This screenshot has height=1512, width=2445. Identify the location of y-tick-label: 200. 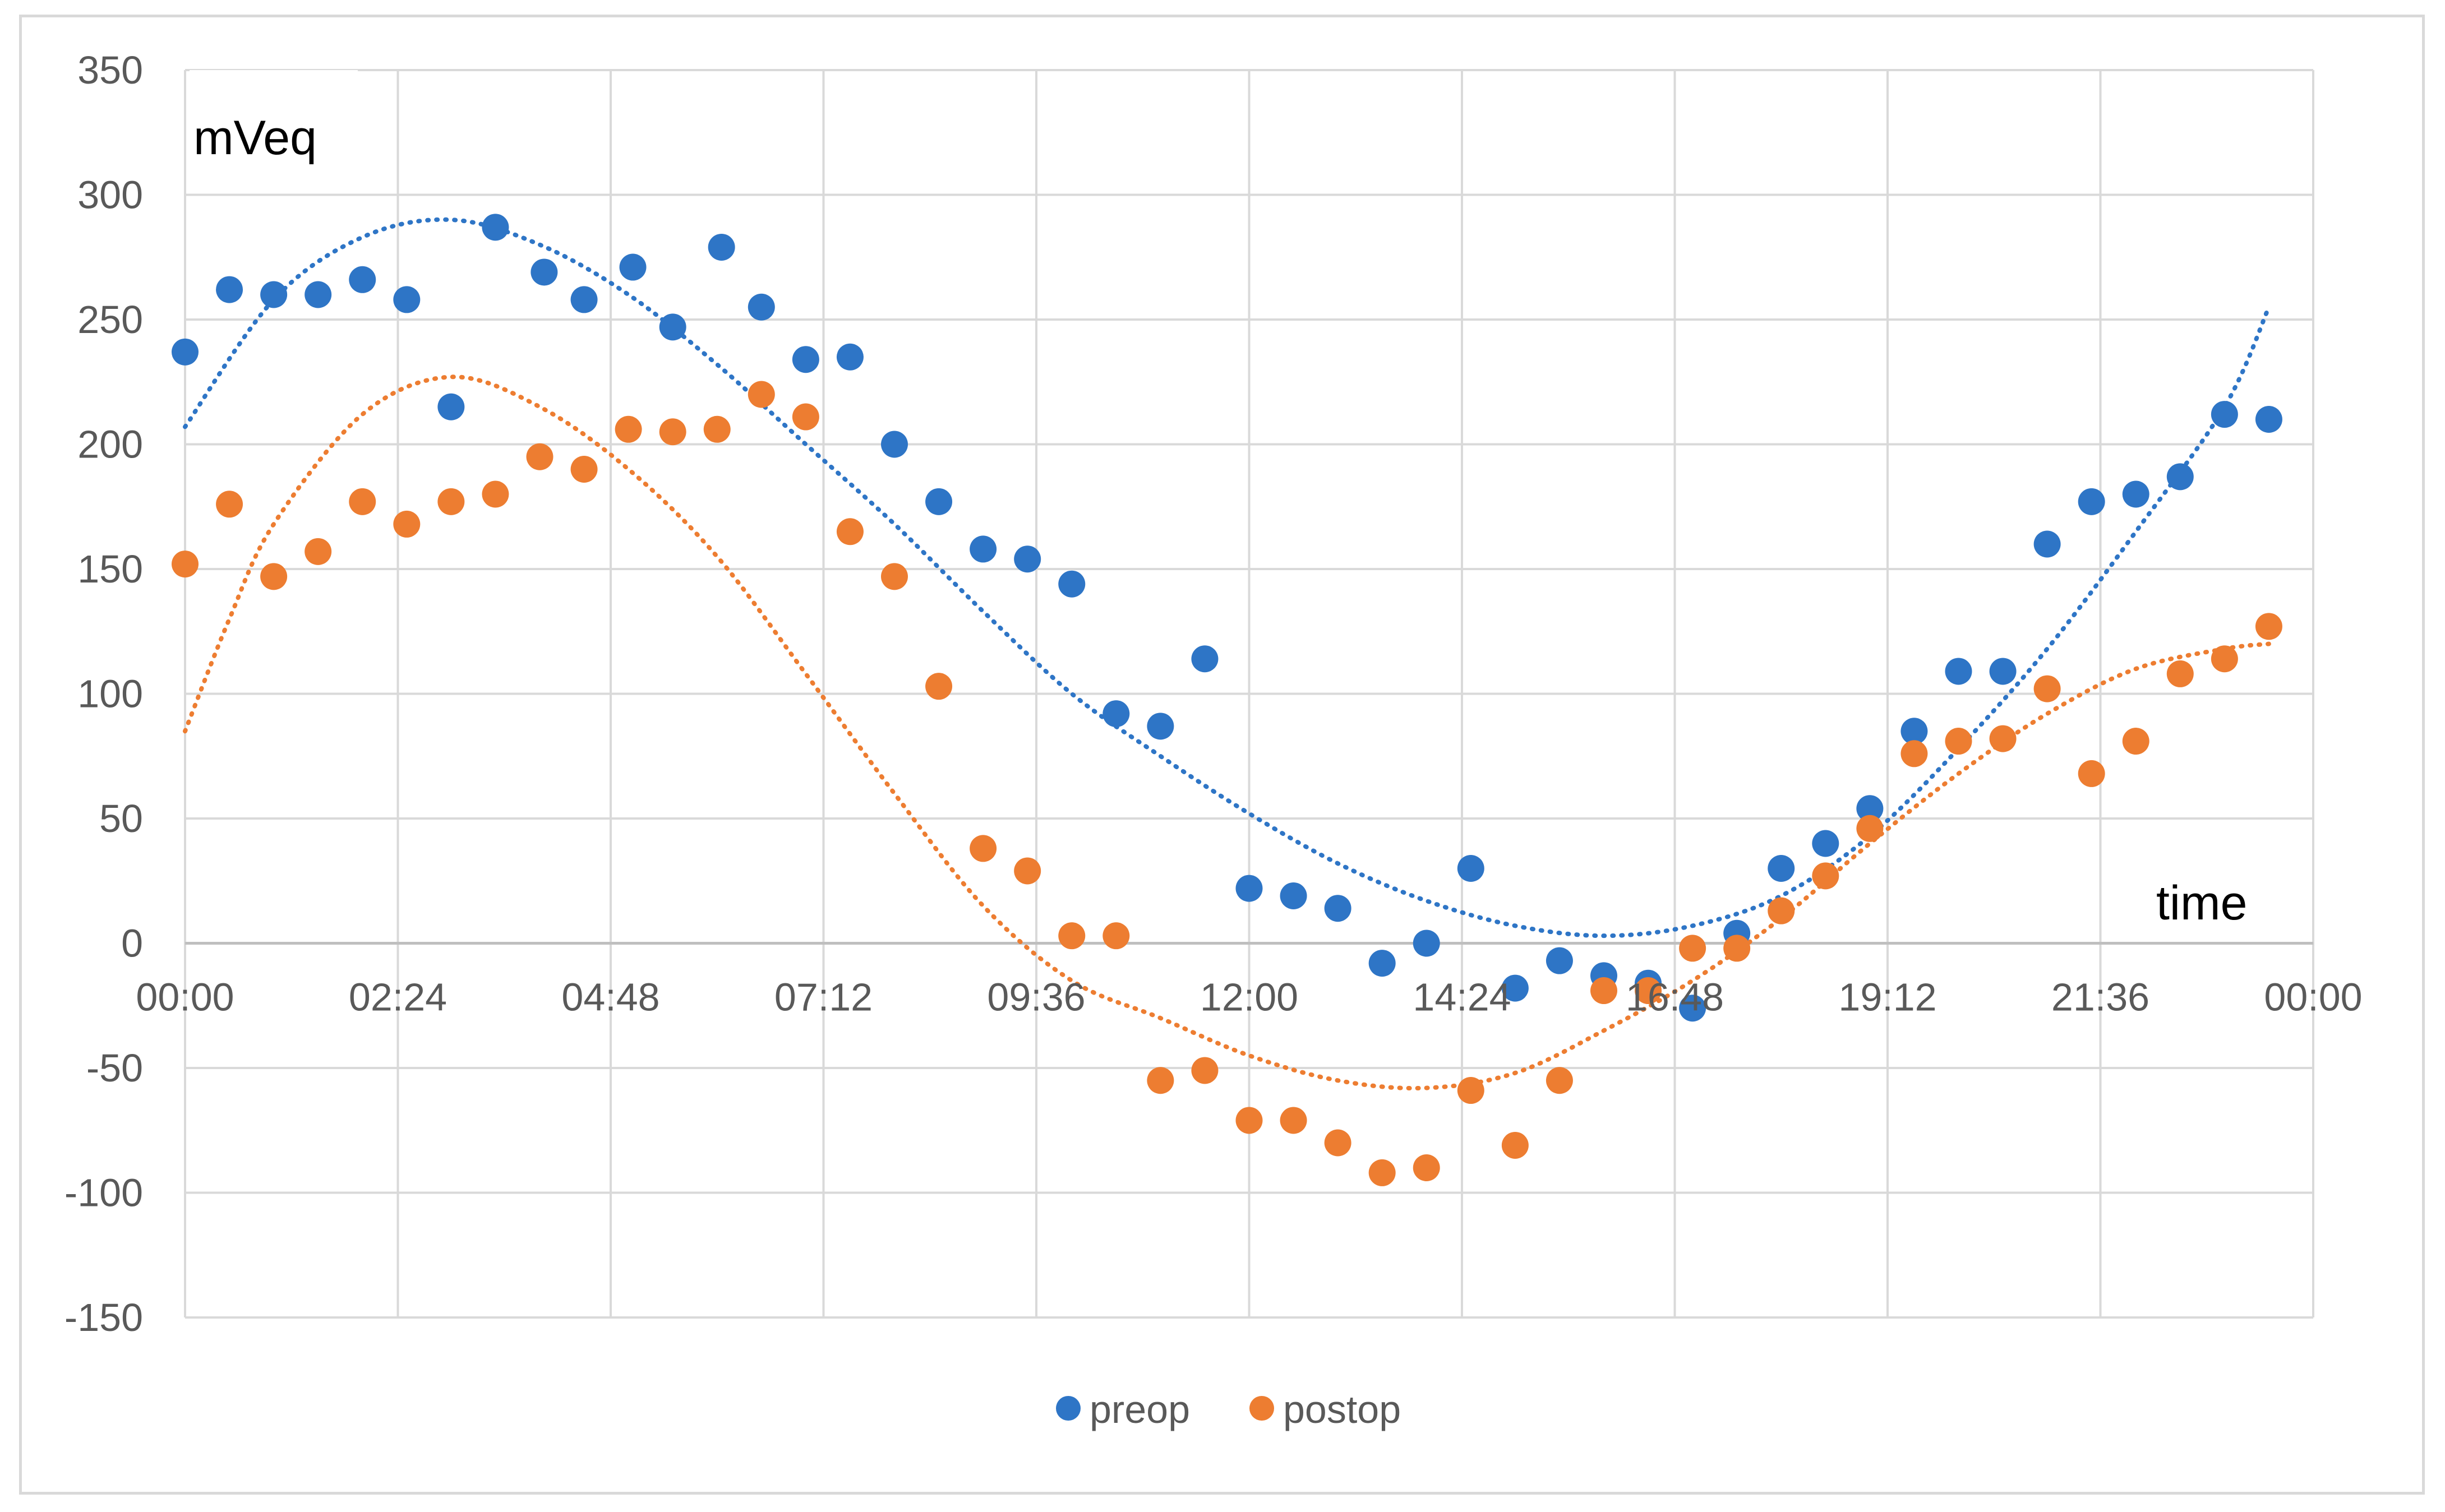
(110, 445).